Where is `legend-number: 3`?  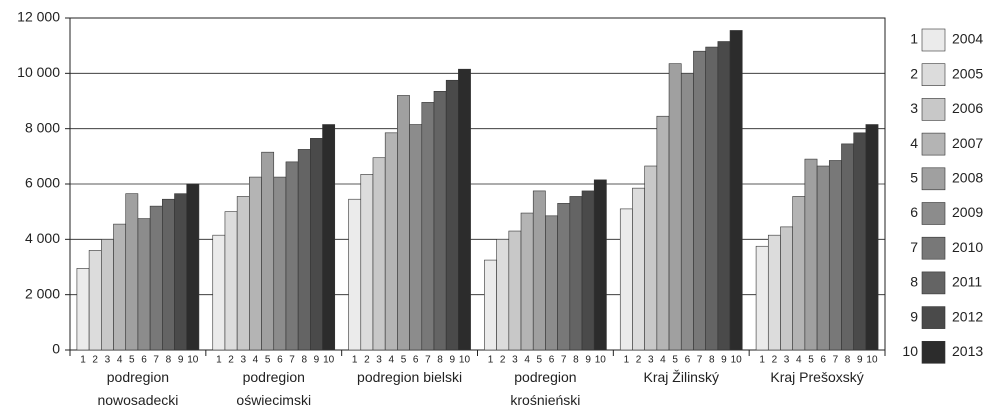
legend-number: 3 is located at coordinates (914, 108).